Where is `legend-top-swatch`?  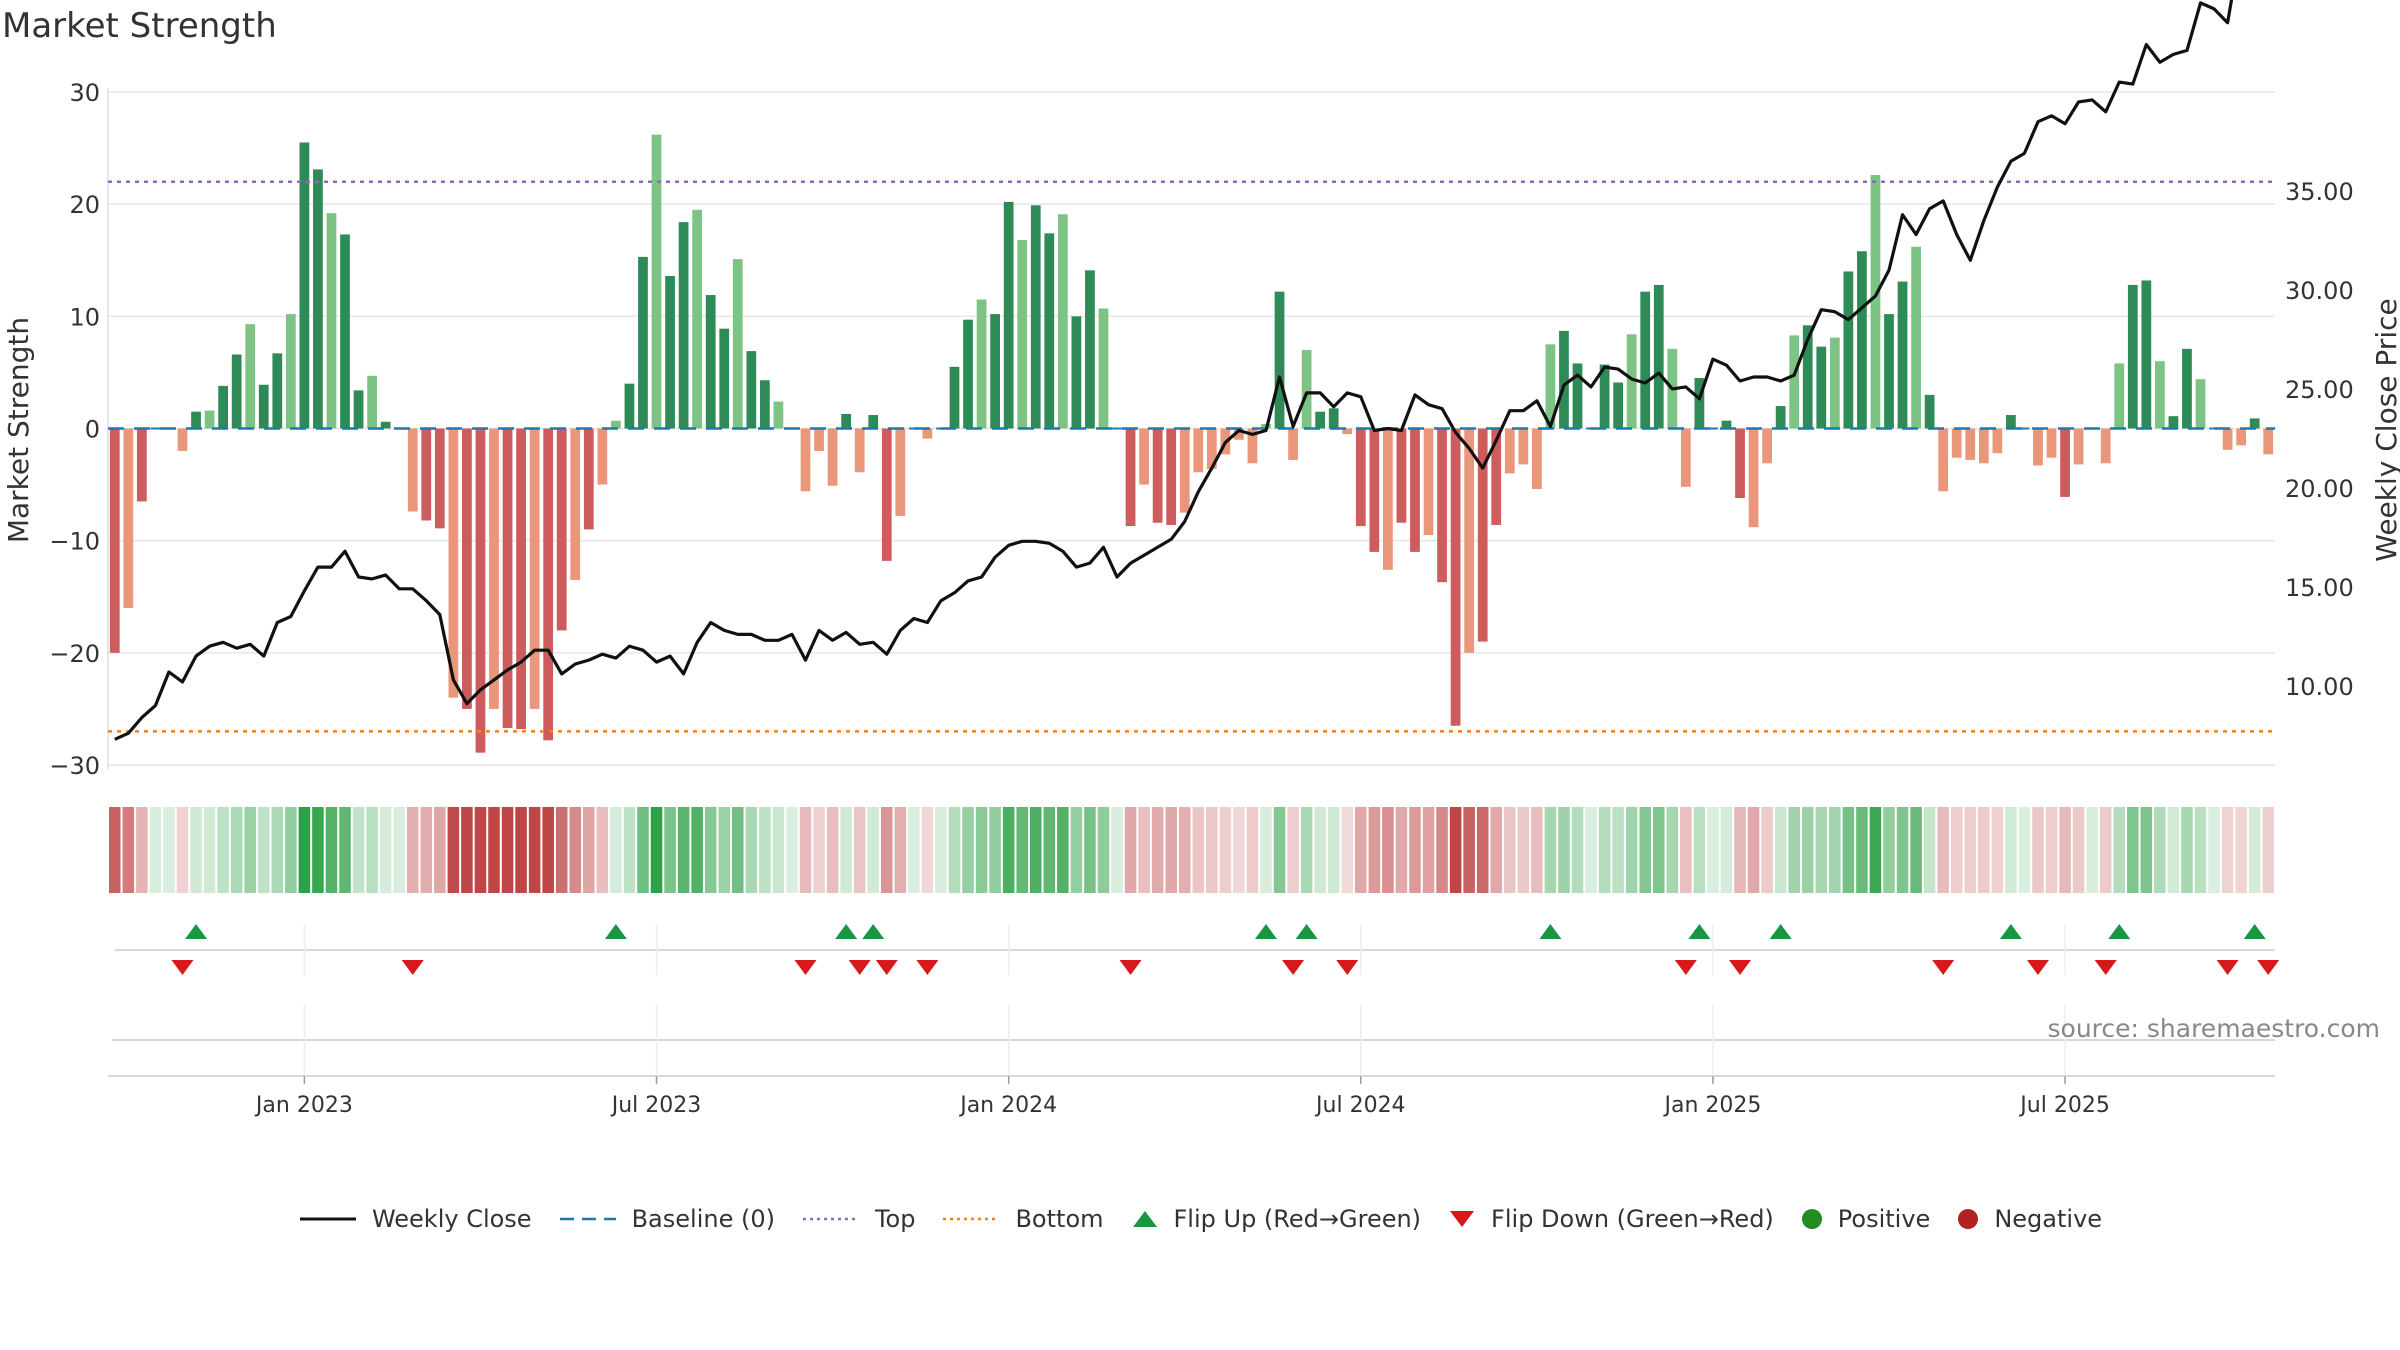 legend-top-swatch is located at coordinates (830, 1219).